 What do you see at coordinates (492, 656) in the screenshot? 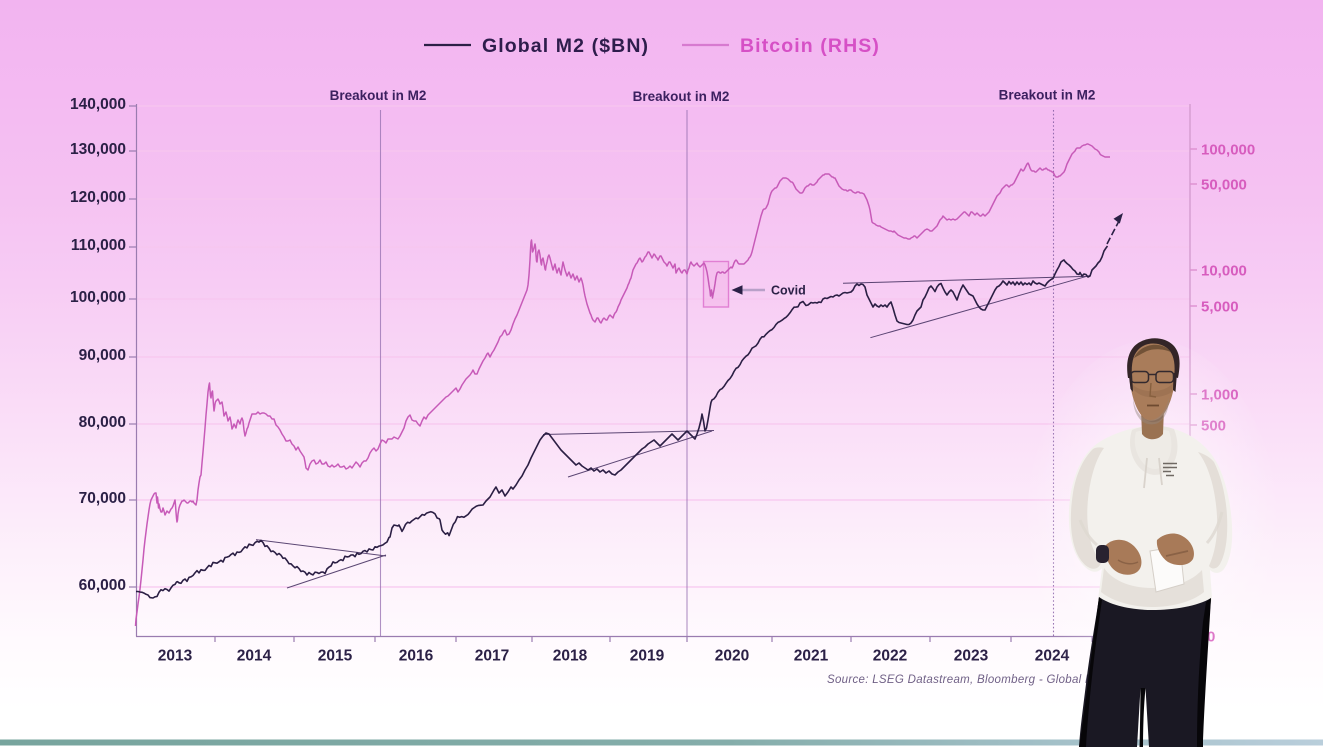
I see `svg-text: 2017` at bounding box center [492, 656].